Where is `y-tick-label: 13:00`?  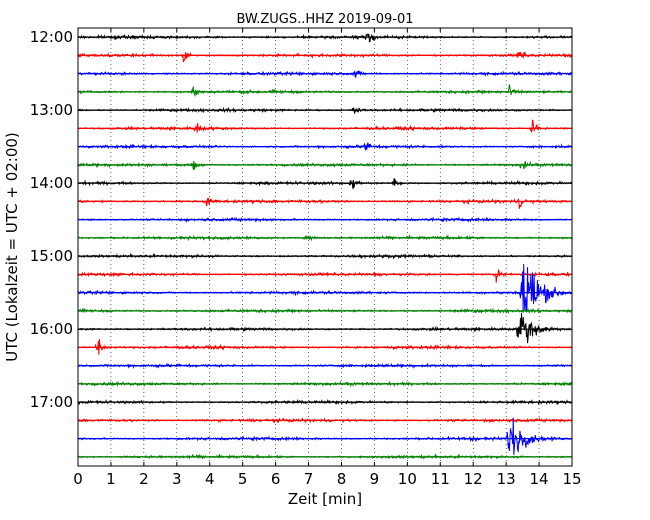 y-tick-label: 13:00 is located at coordinates (51, 110).